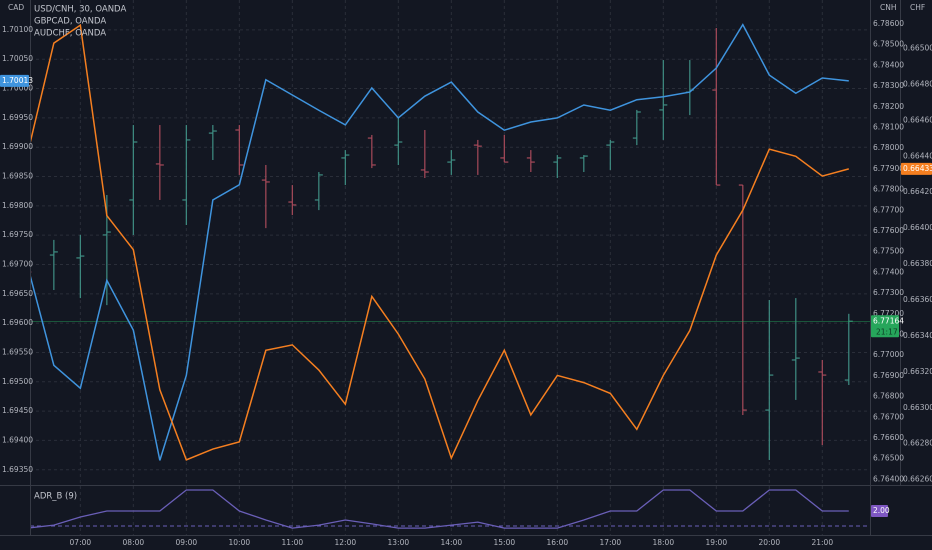 This screenshot has height=550, width=932. What do you see at coordinates (917, 263) in the screenshot?
I see `y-tick-label: 0.66380` at bounding box center [917, 263].